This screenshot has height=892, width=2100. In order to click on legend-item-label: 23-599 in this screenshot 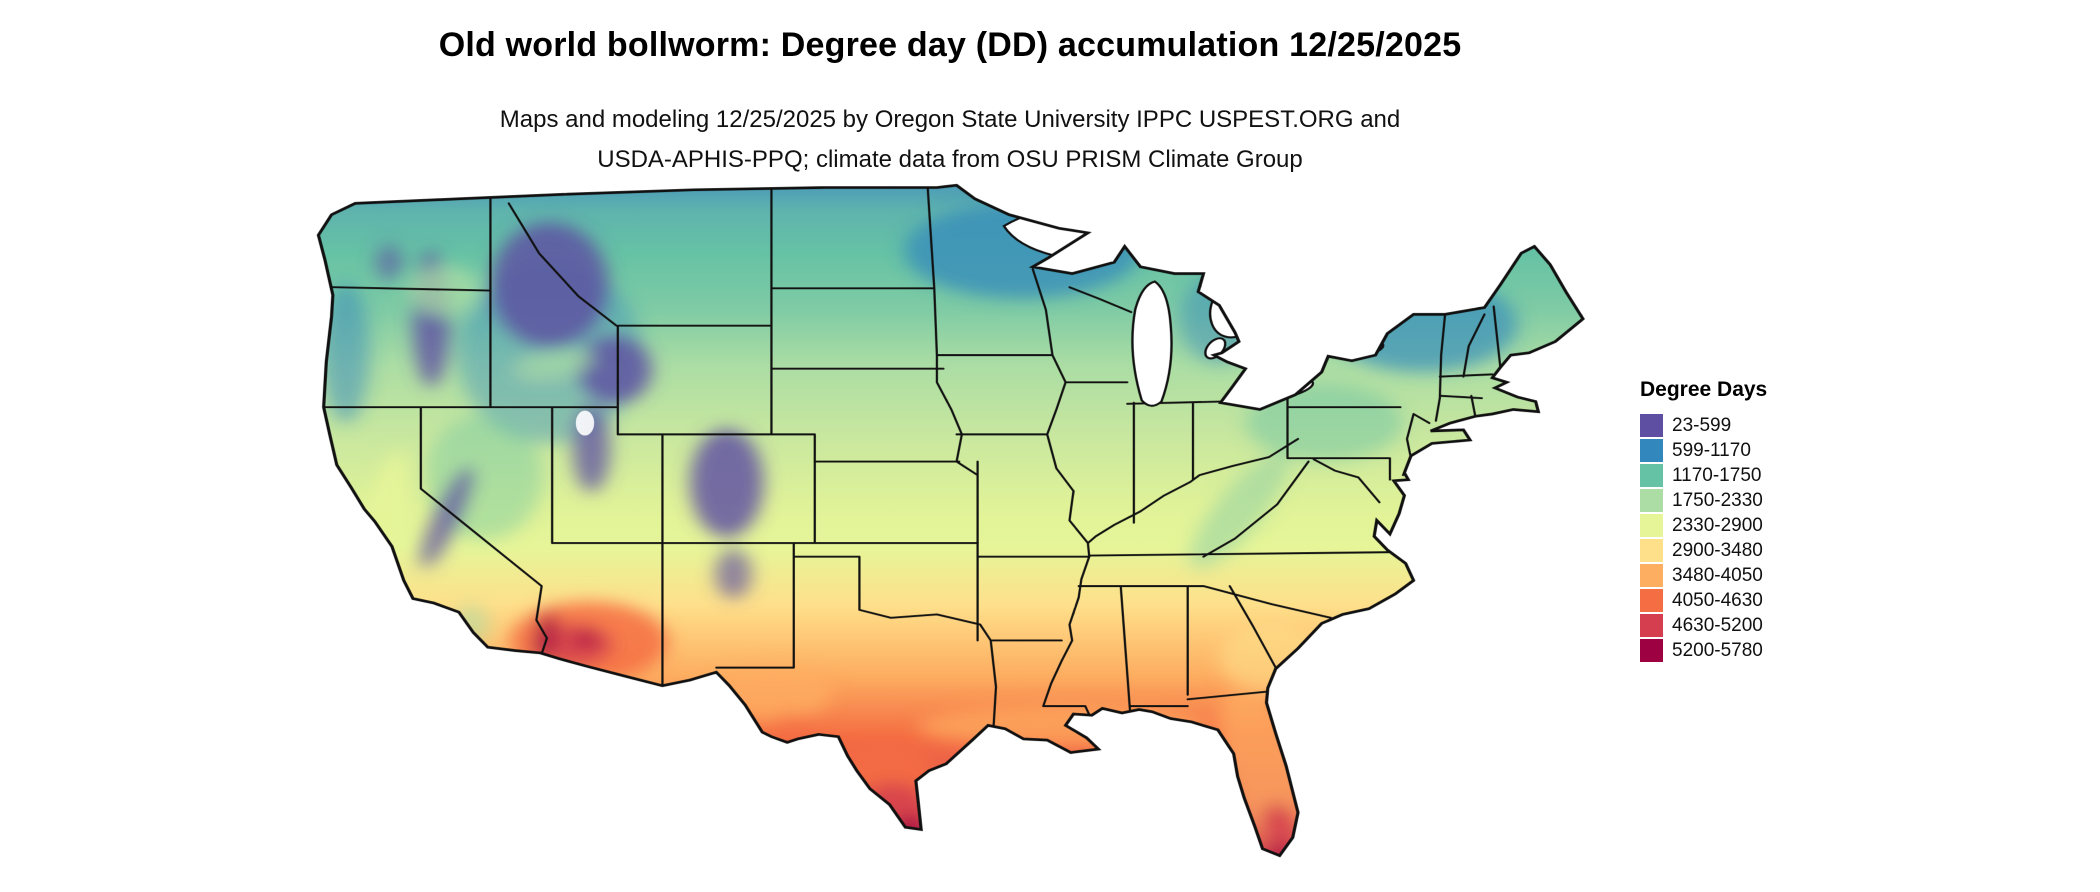, I will do `click(1702, 425)`.